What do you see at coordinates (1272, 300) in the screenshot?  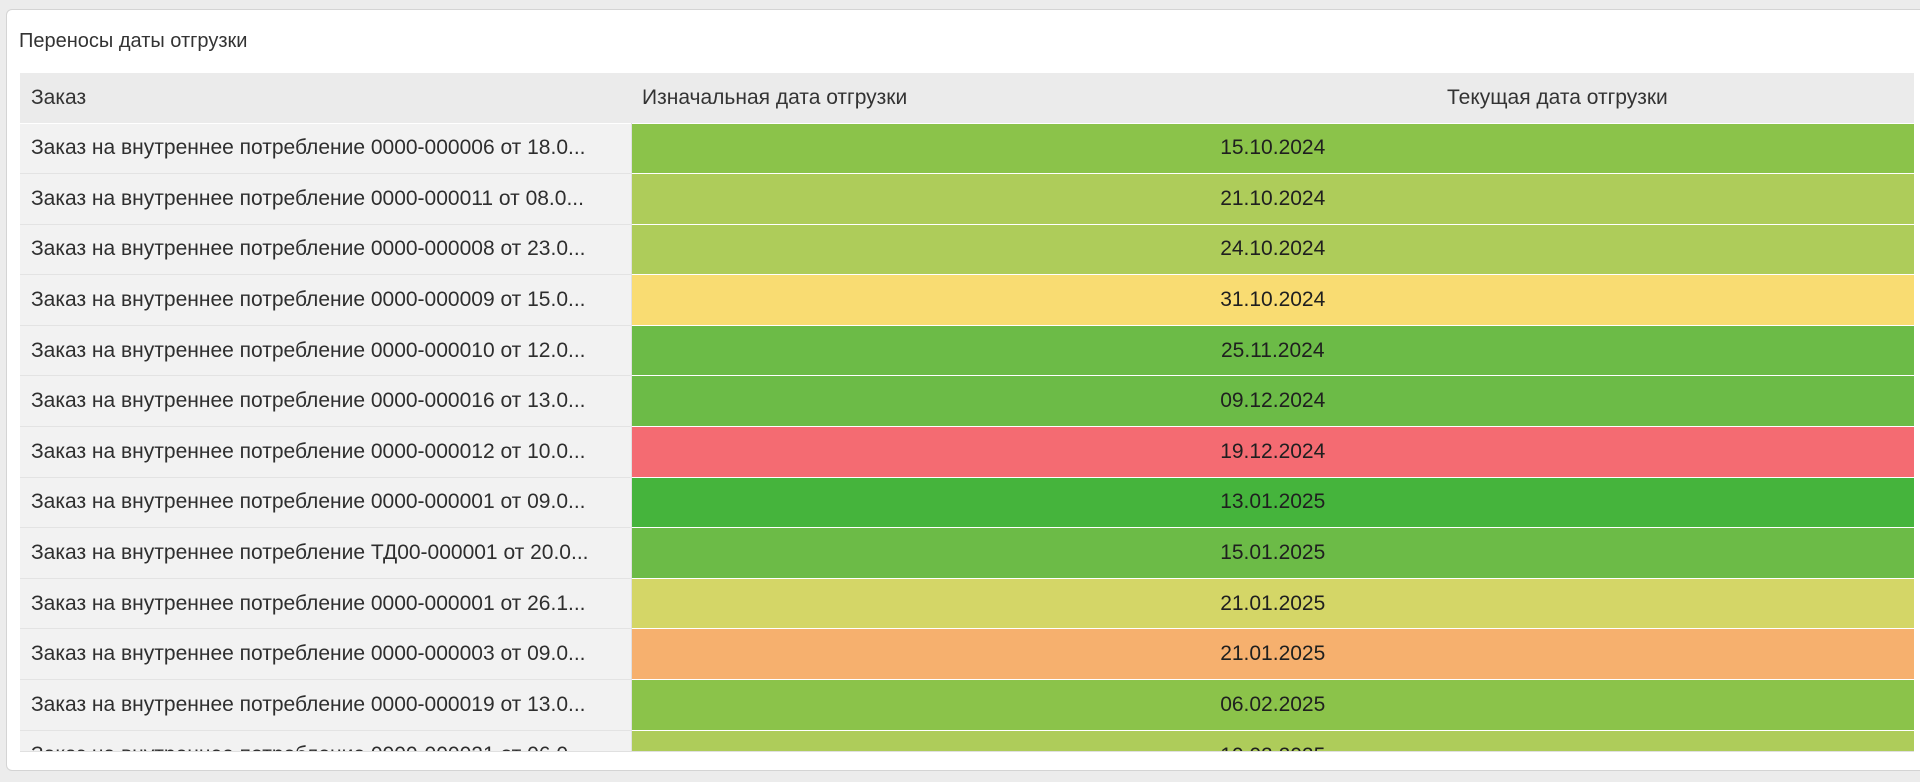 I see `shipment-date-cell: 31.10.2024` at bounding box center [1272, 300].